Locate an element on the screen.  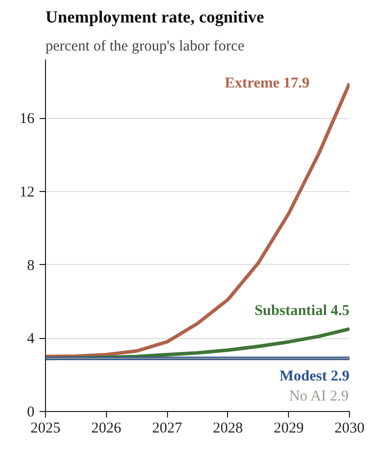
text: Modest 2.9 is located at coordinates (315, 376).